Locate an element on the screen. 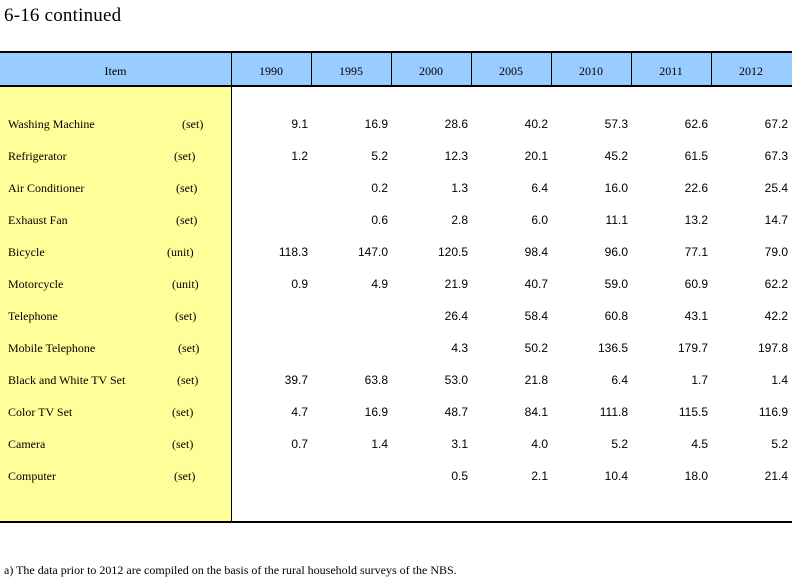 The image size is (792, 588). table-cell: 16.9 is located at coordinates (376, 124).